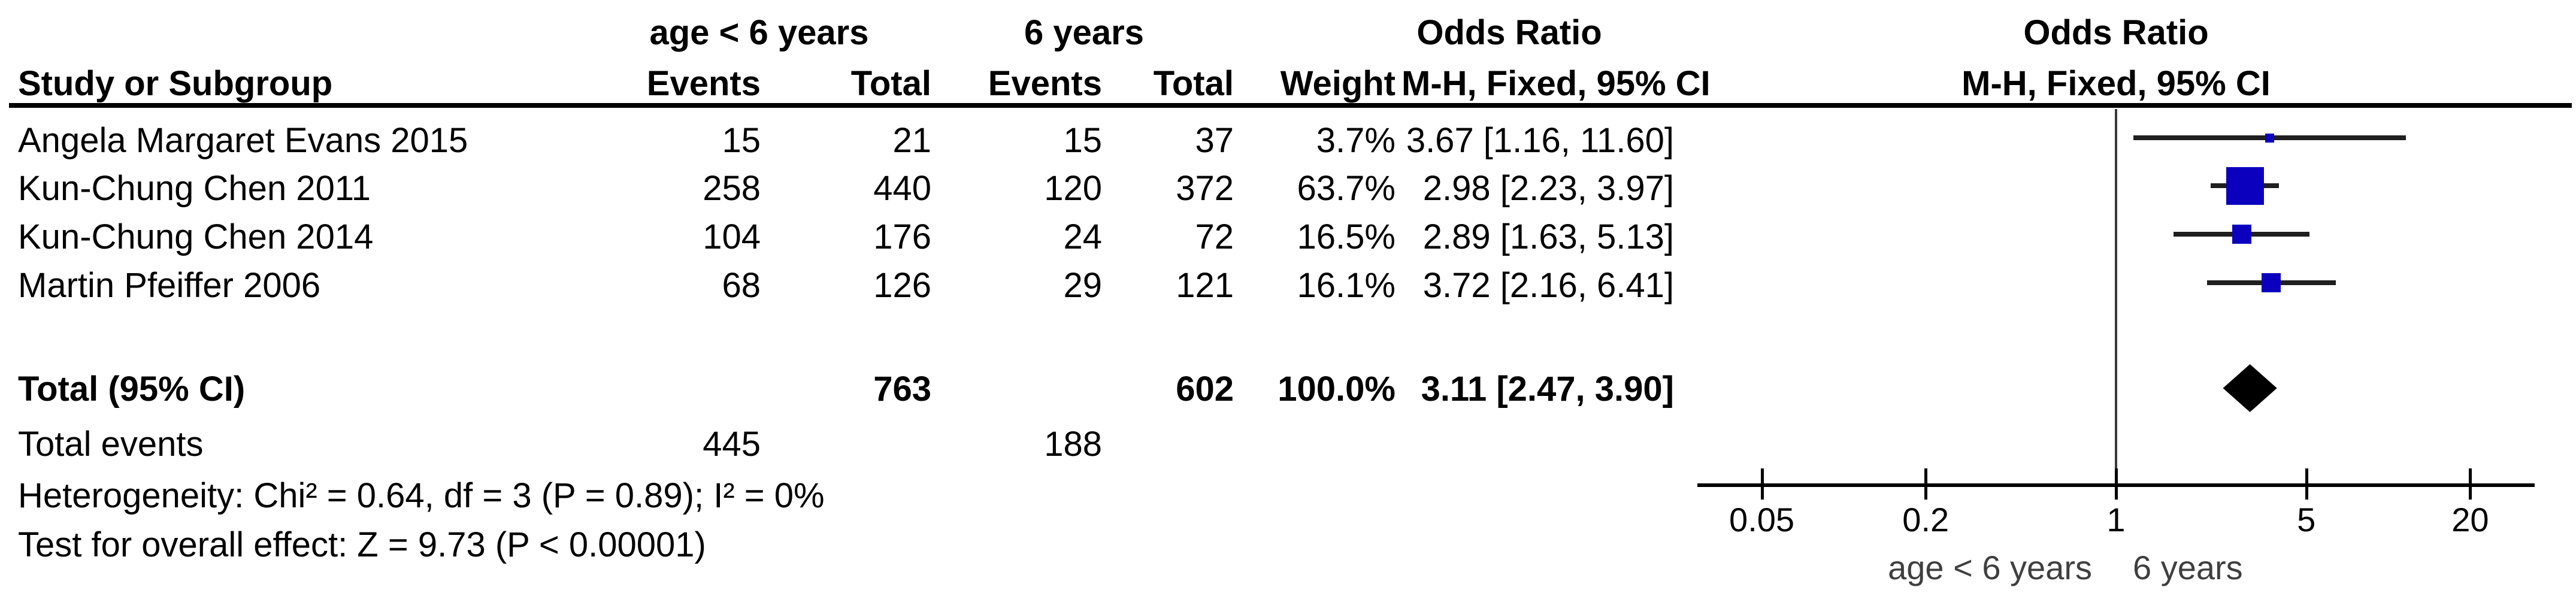 This screenshot has height=596, width=2576. I want to click on events2-value: 120, so click(1073, 188).